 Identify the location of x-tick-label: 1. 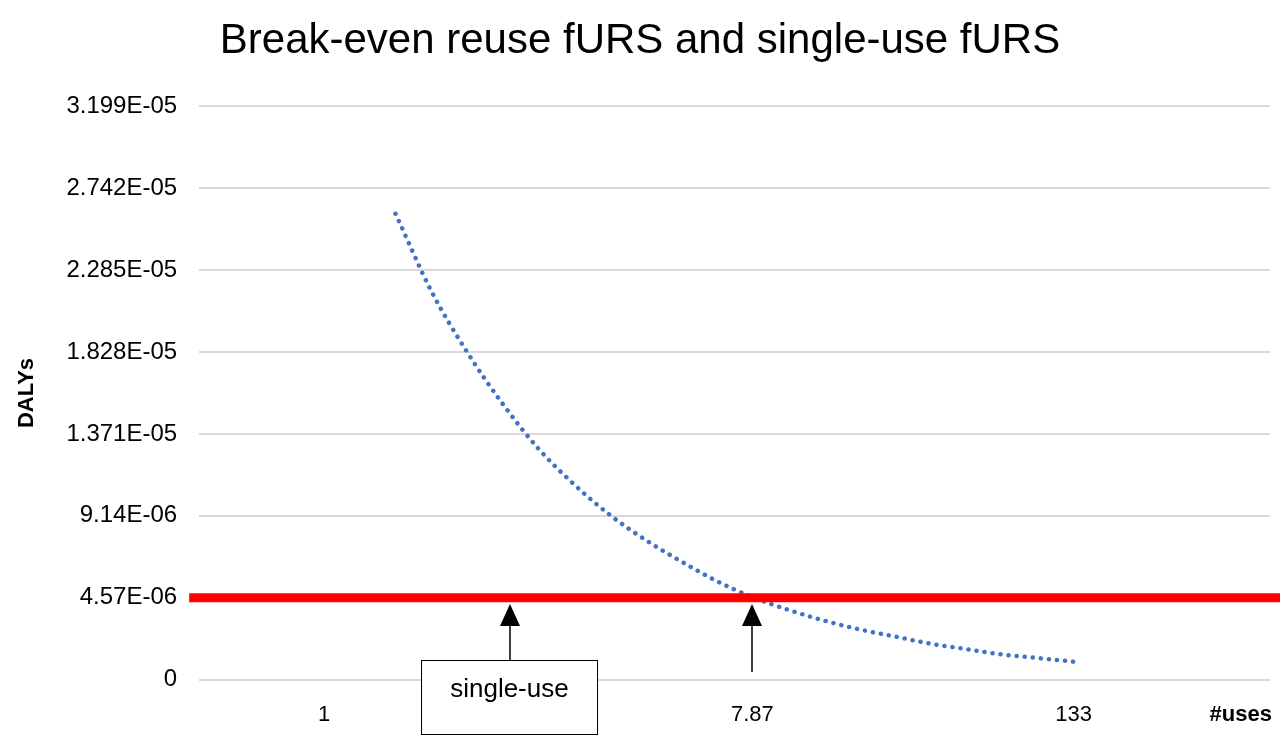
(324, 713).